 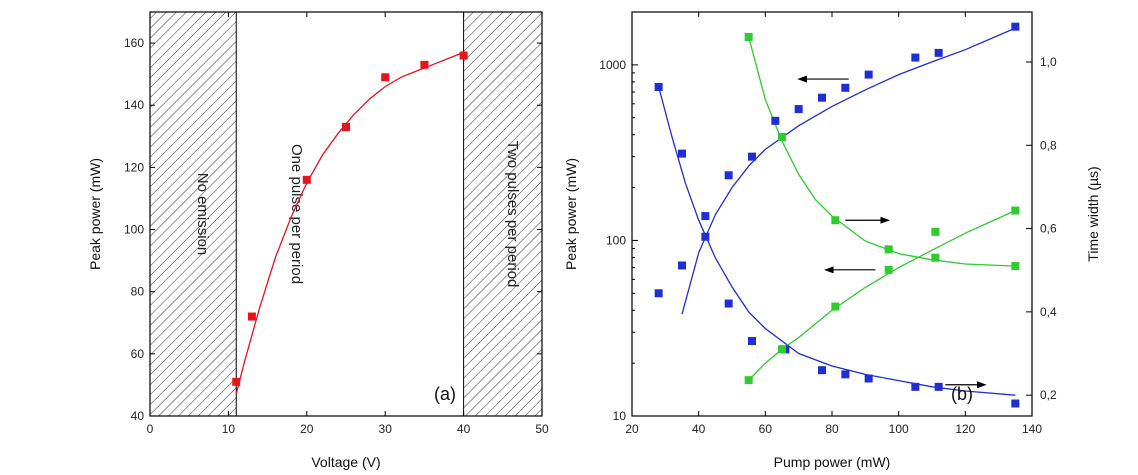 What do you see at coordinates (445, 394) in the screenshot?
I see `panel-a-label: (a)` at bounding box center [445, 394].